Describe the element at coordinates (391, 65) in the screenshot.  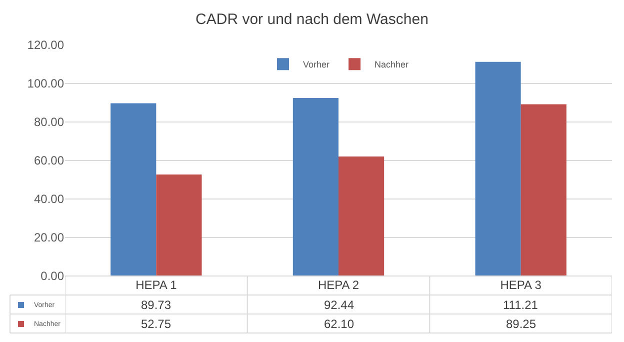
I see `legend-label: Nachher` at that location.